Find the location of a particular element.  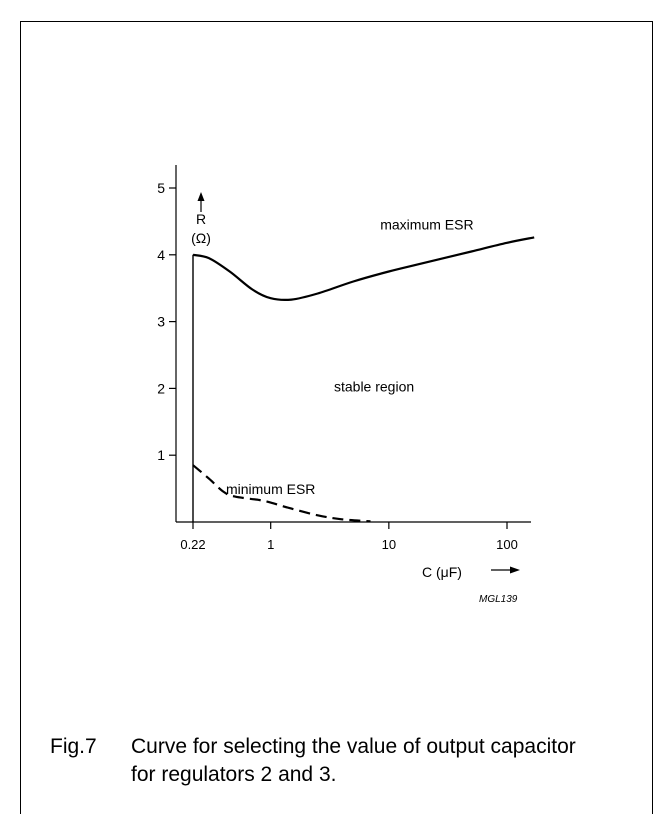

x-axis-label: C (μF) is located at coordinates (442, 572).